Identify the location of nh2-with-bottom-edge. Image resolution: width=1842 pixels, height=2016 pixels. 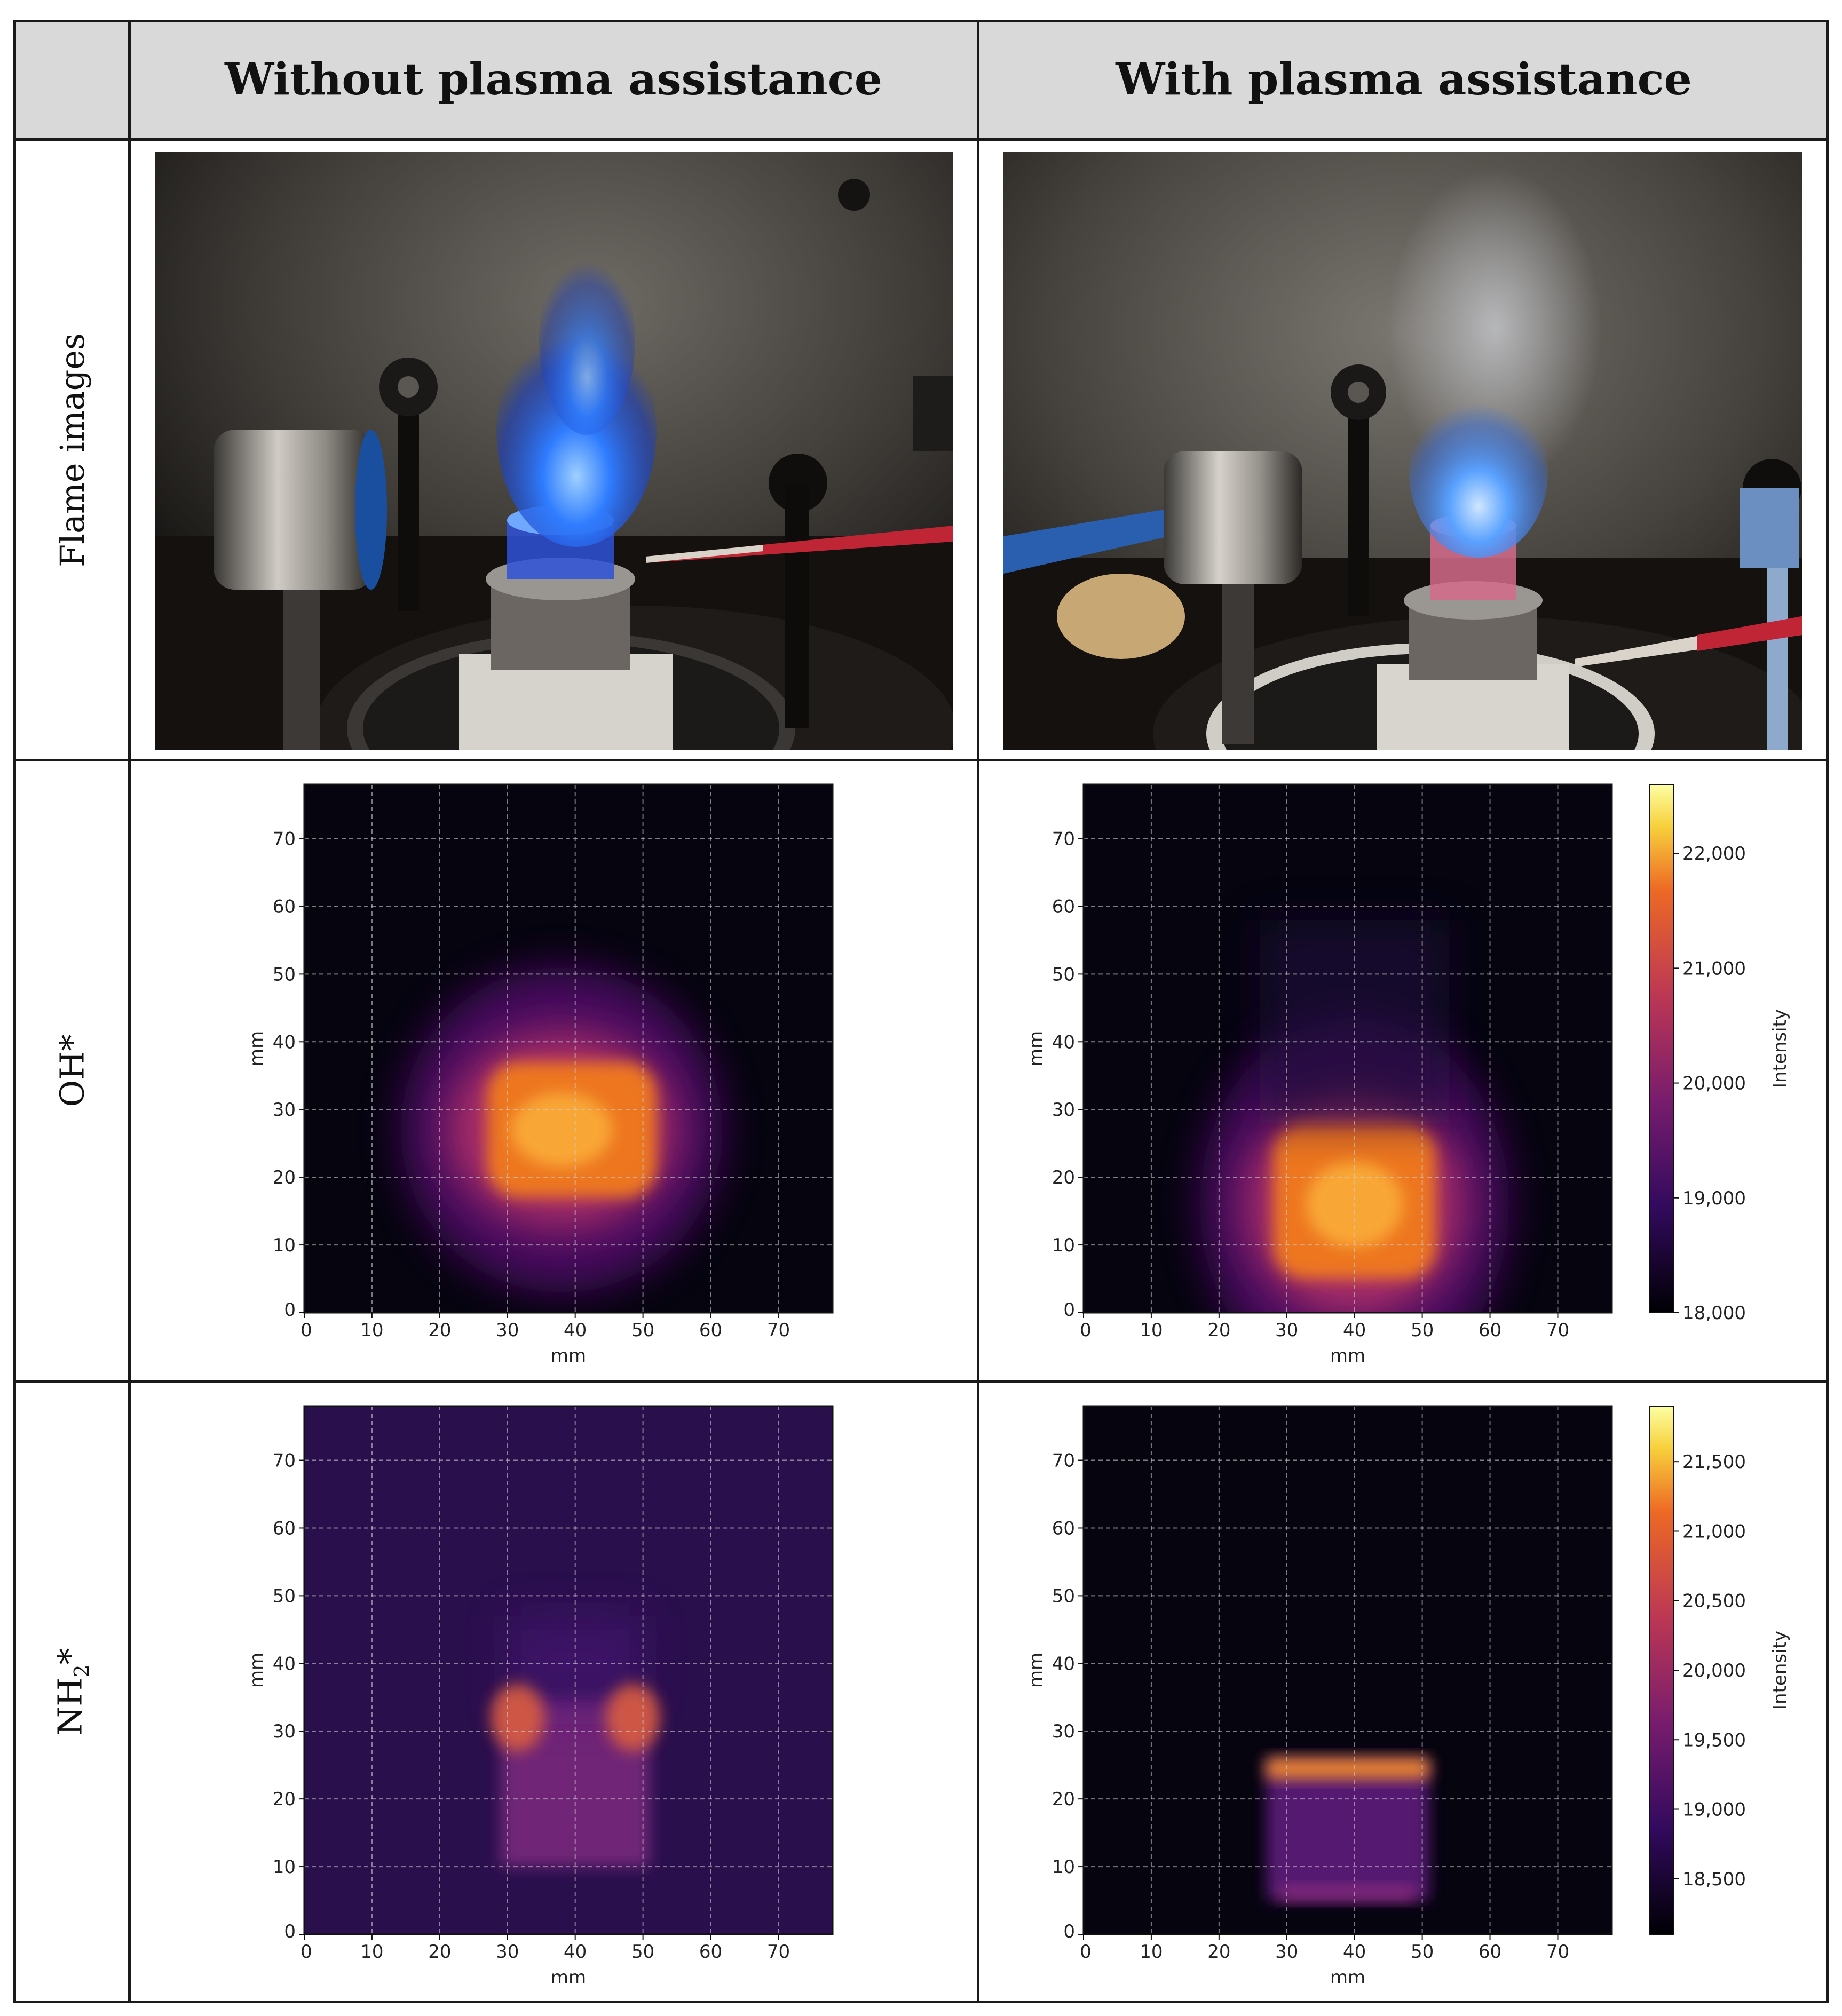
(1348, 1894).